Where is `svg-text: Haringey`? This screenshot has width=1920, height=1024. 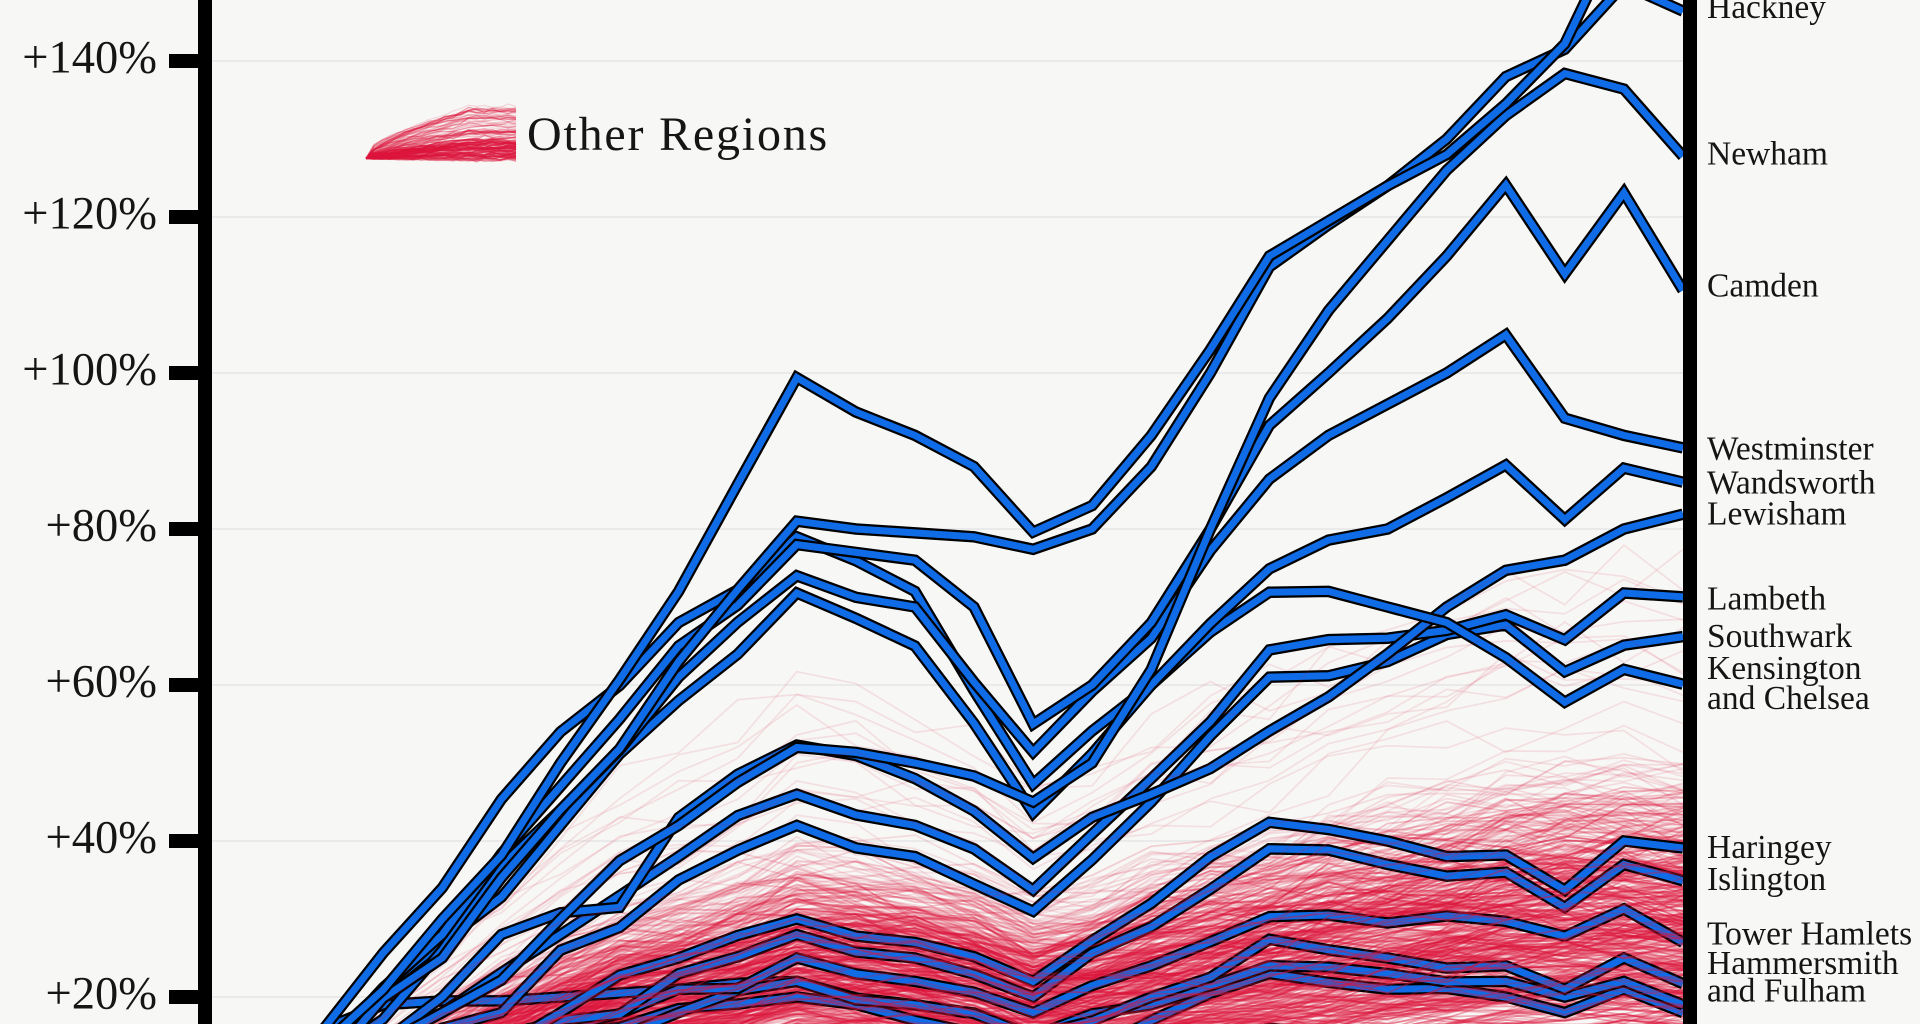 svg-text: Haringey is located at coordinates (1769, 847).